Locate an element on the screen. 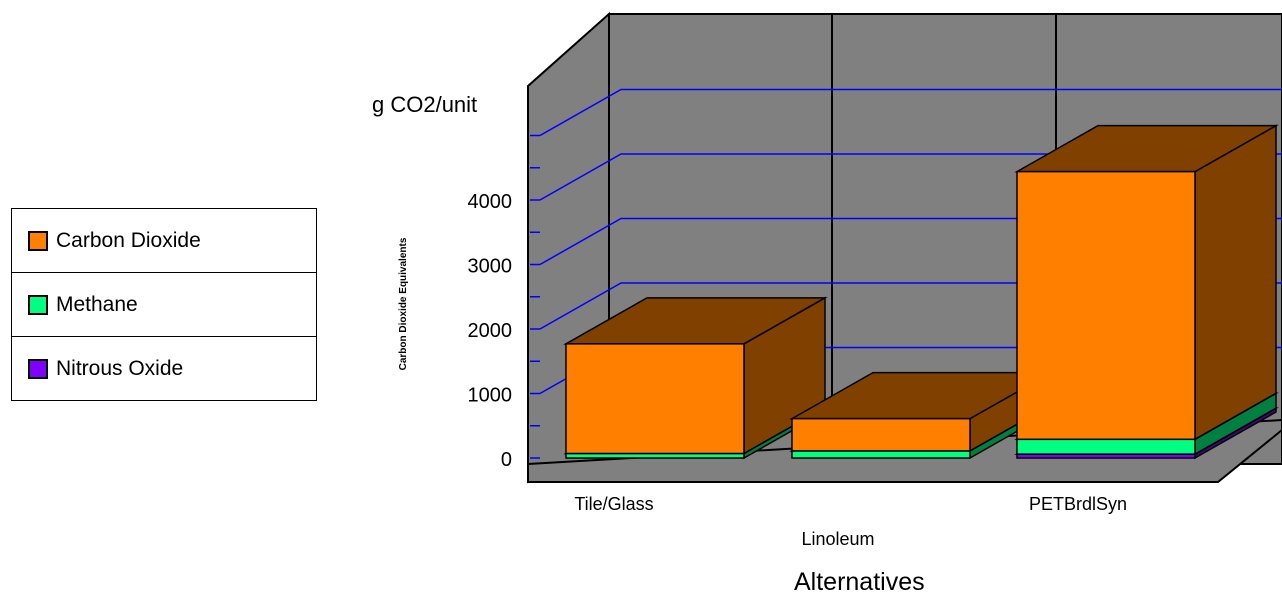 Image resolution: width=1282 pixels, height=597 pixels. gridline is located at coordinates (910, 112).